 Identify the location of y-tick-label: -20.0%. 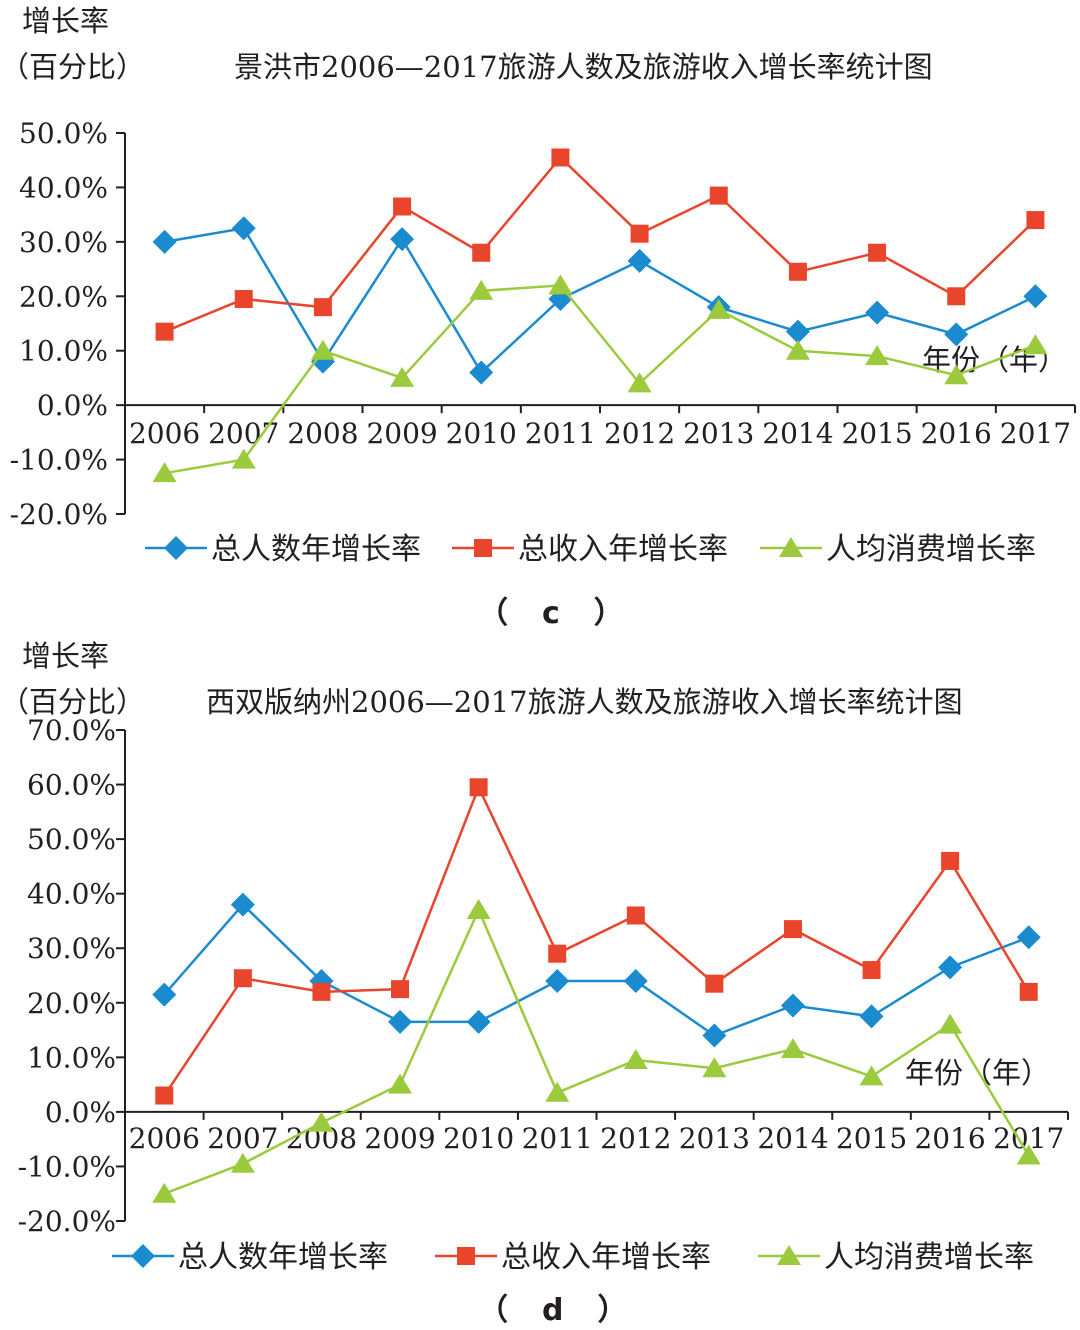
(59, 514).